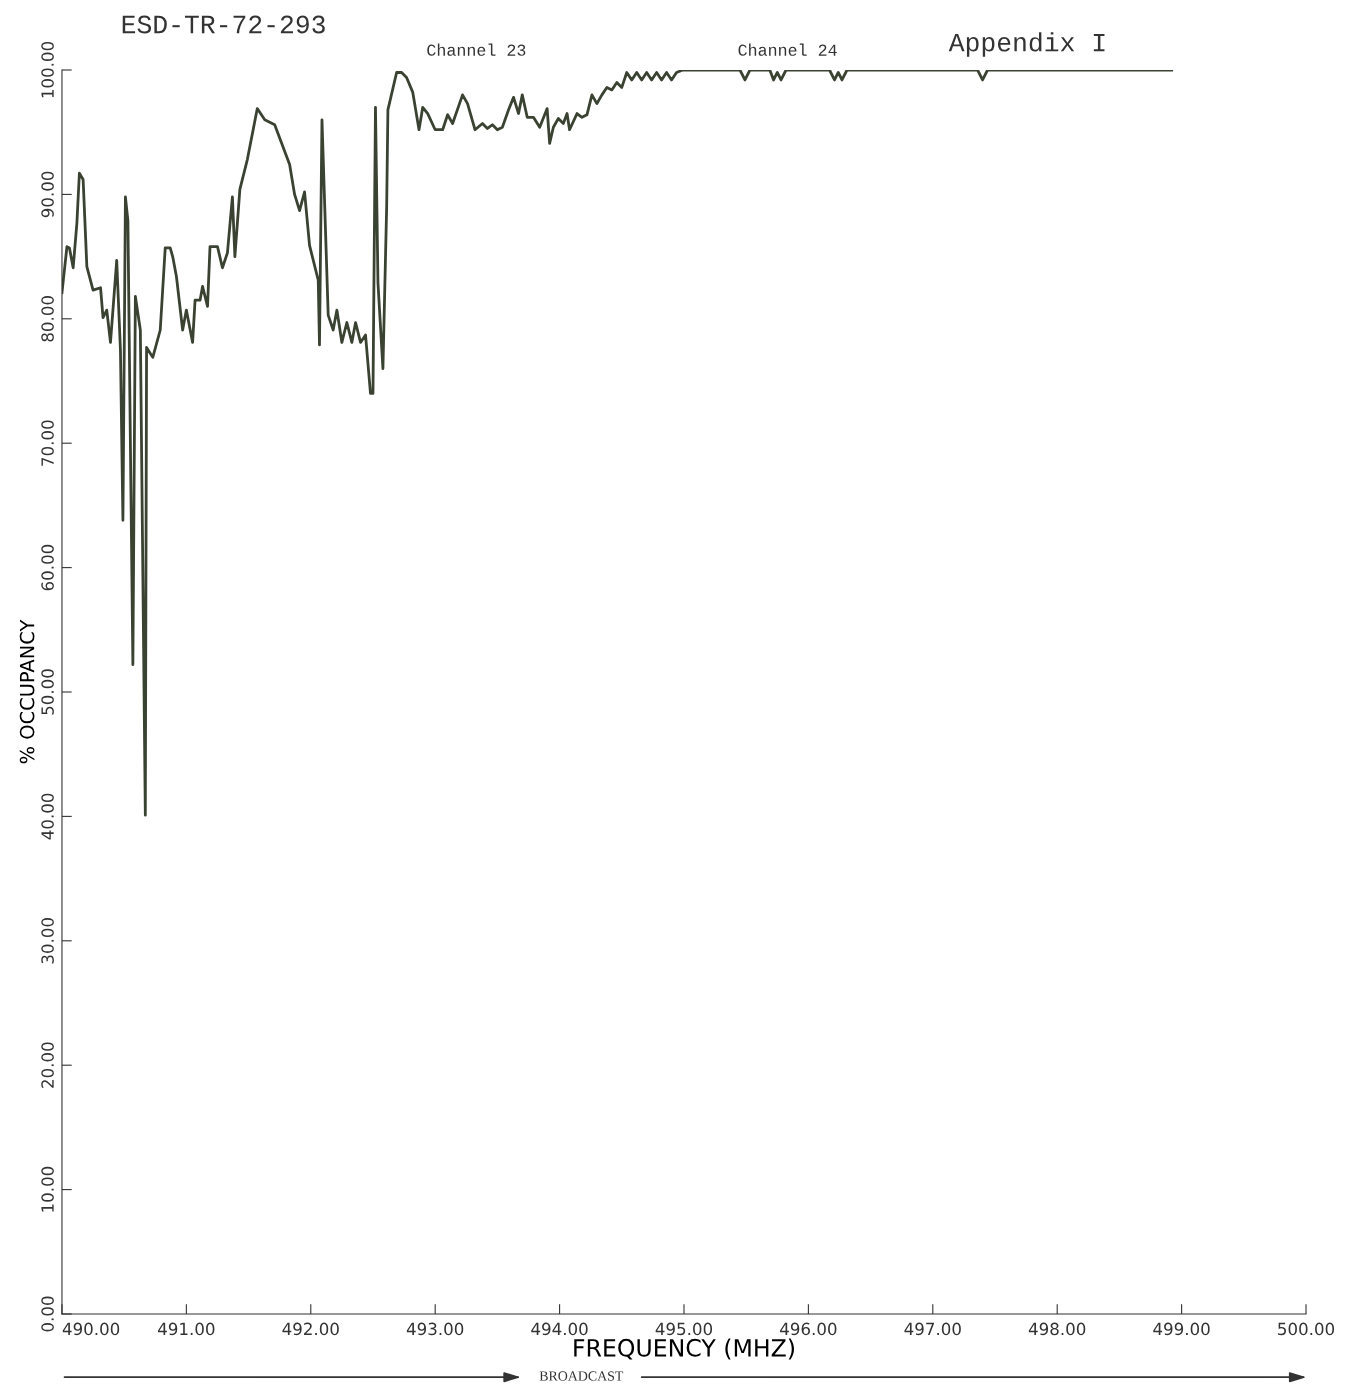 Image resolution: width=1371 pixels, height=1389 pixels. Describe the element at coordinates (476, 49) in the screenshot. I see `text: Channel 23` at that location.